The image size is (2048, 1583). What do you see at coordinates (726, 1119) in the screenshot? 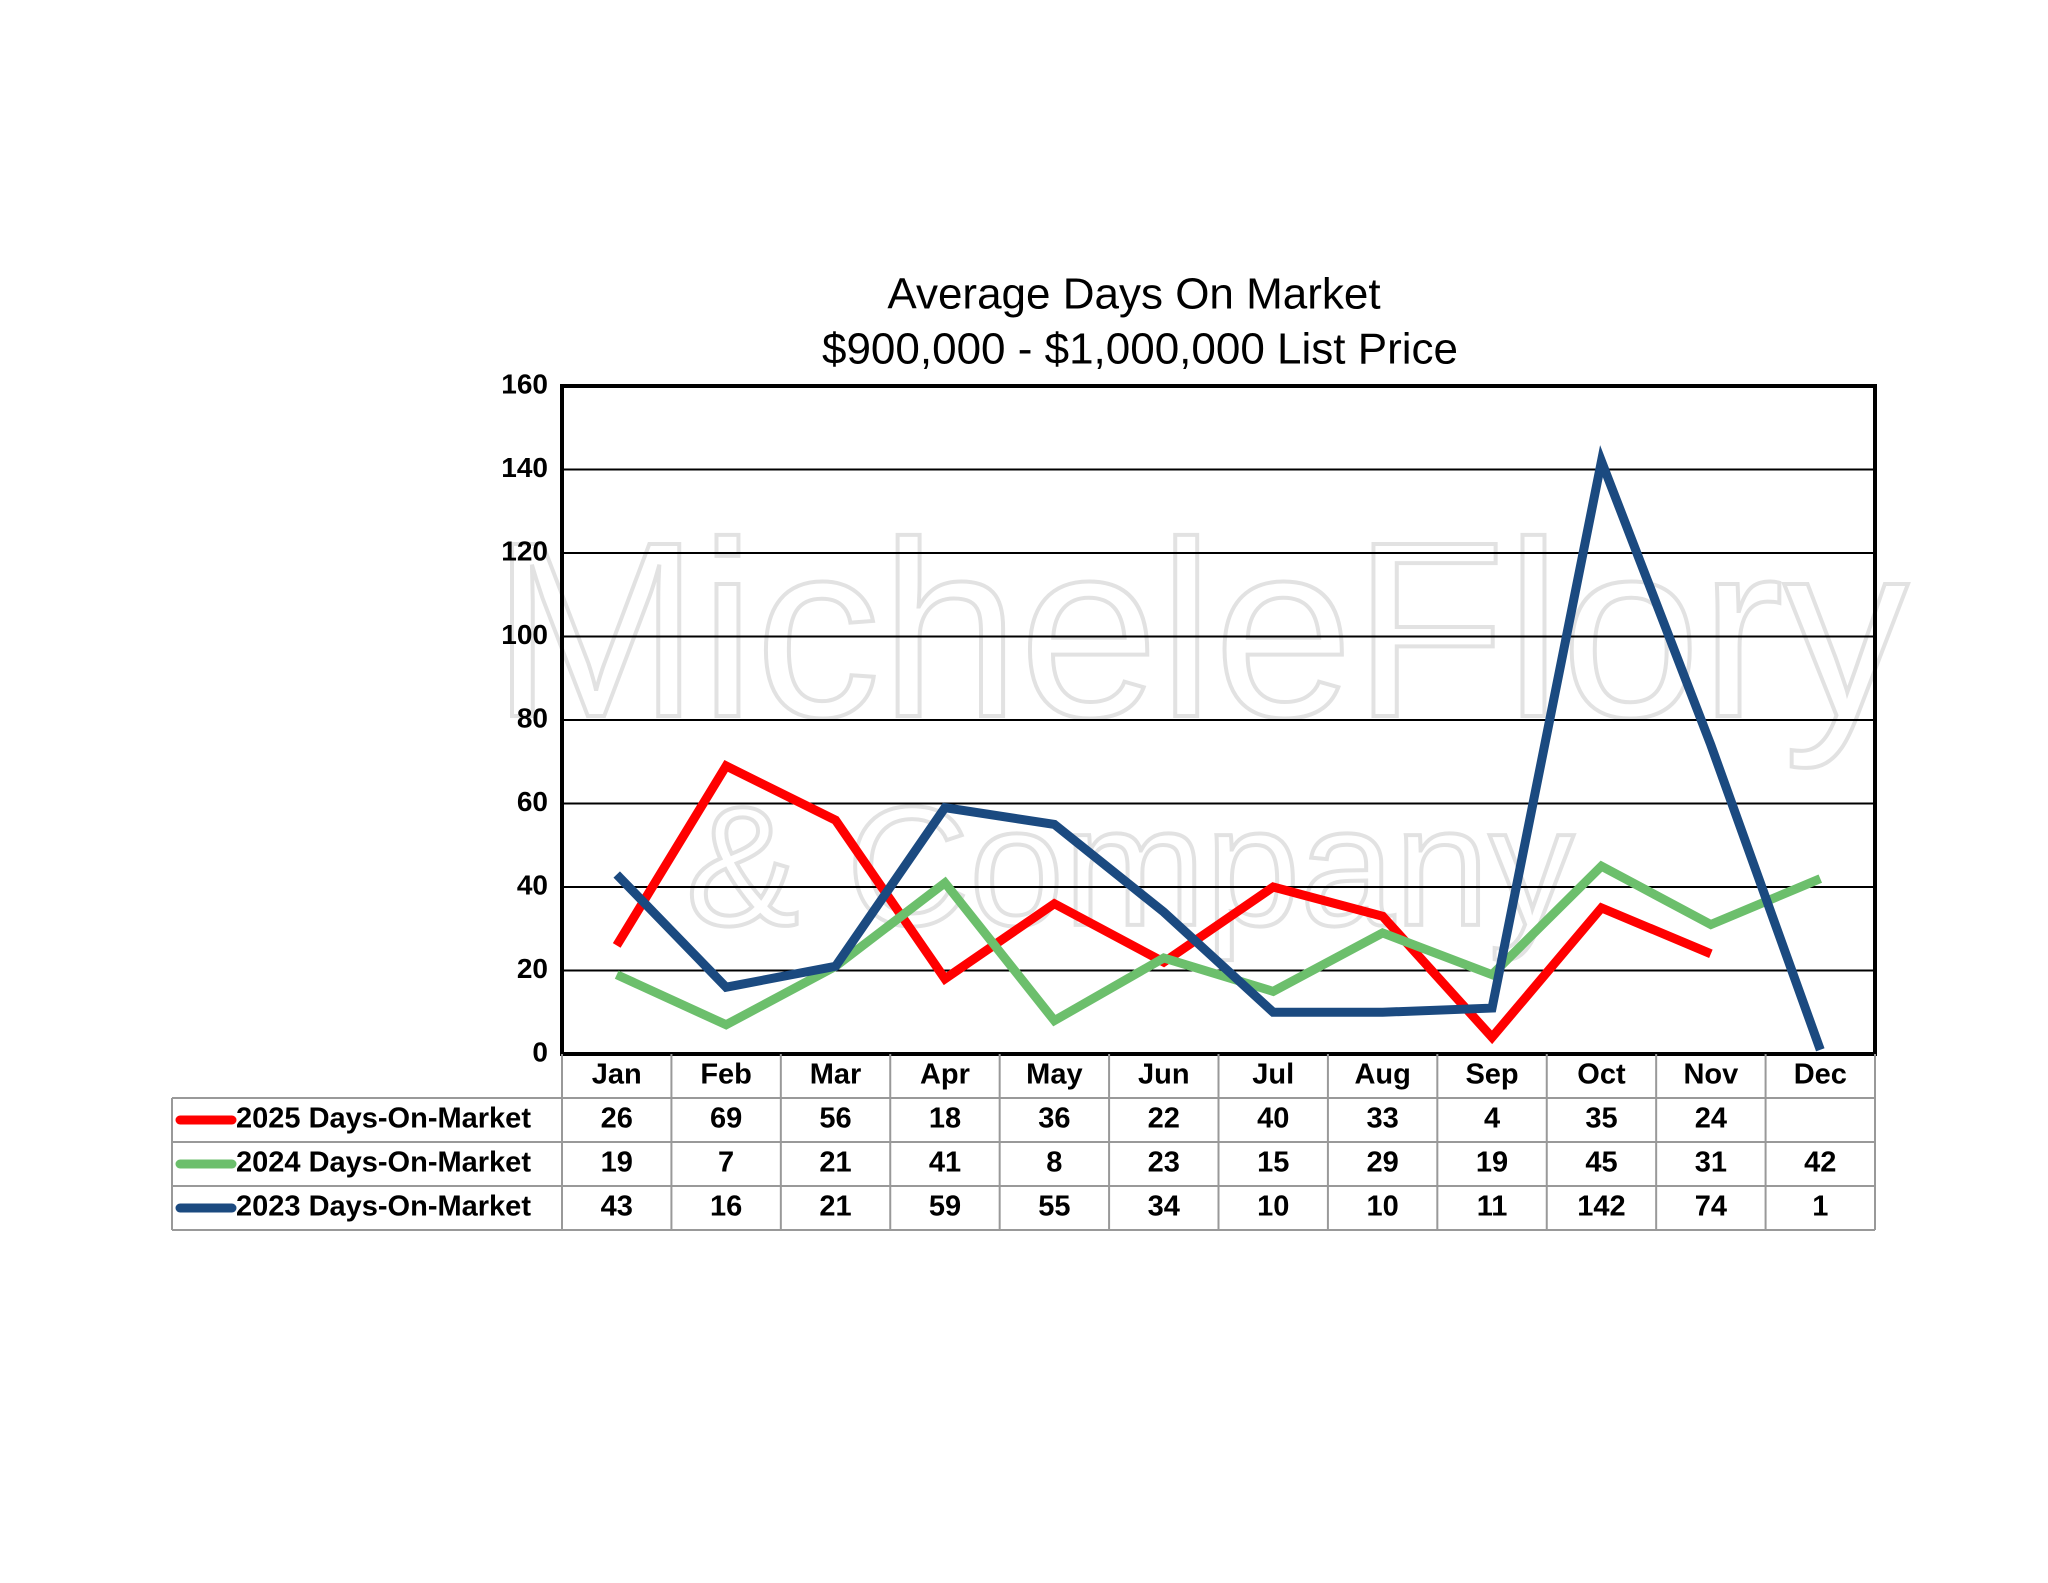
I see `table-value: 69` at bounding box center [726, 1119].